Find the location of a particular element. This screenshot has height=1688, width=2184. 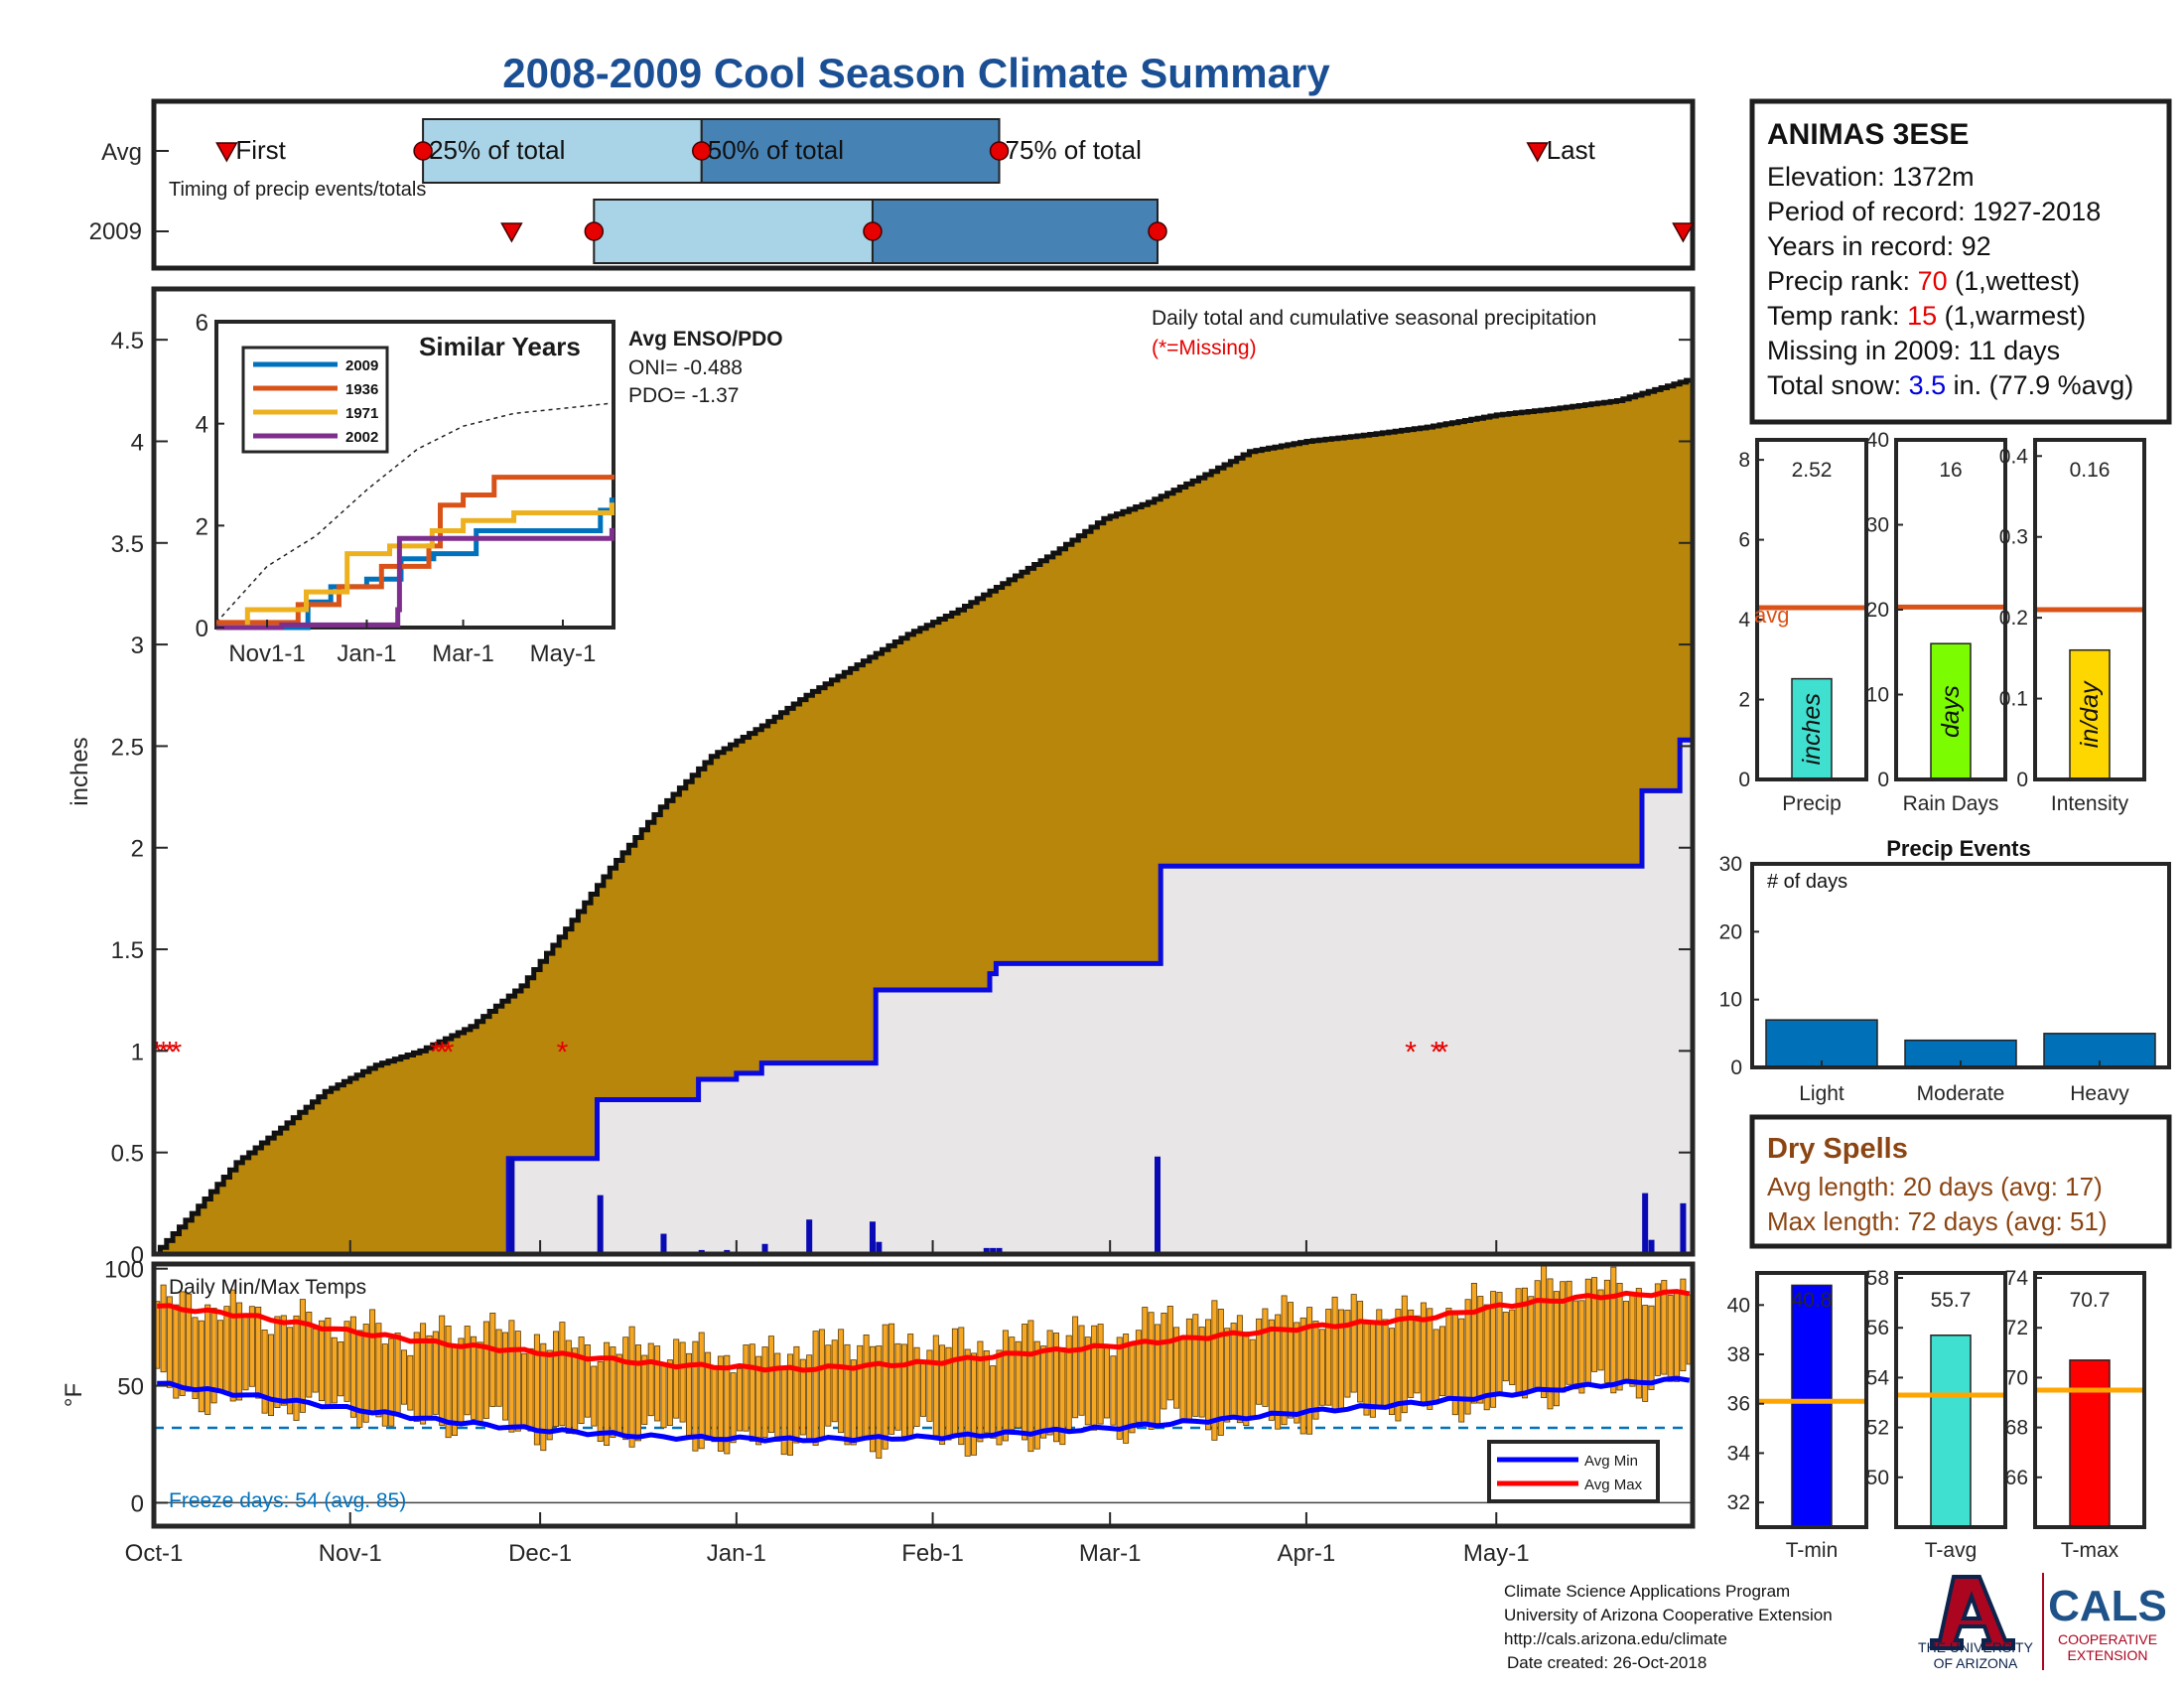

inset-series-1971 is located at coordinates (415, 566).